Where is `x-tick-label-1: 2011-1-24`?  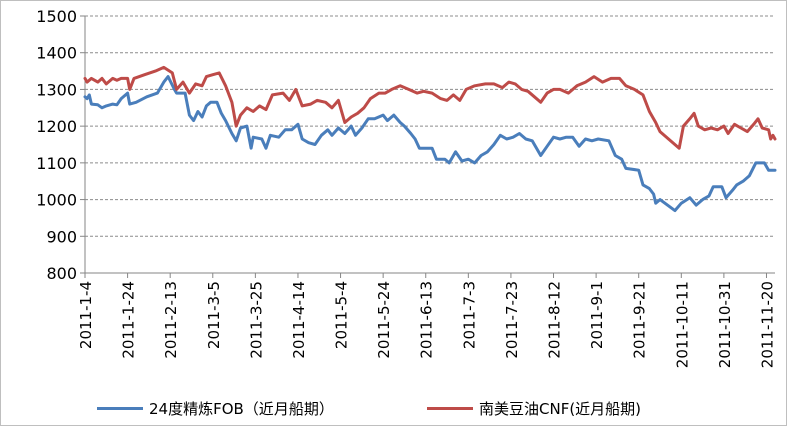 x-tick-label-1: 2011-1-24 is located at coordinates (129, 320).